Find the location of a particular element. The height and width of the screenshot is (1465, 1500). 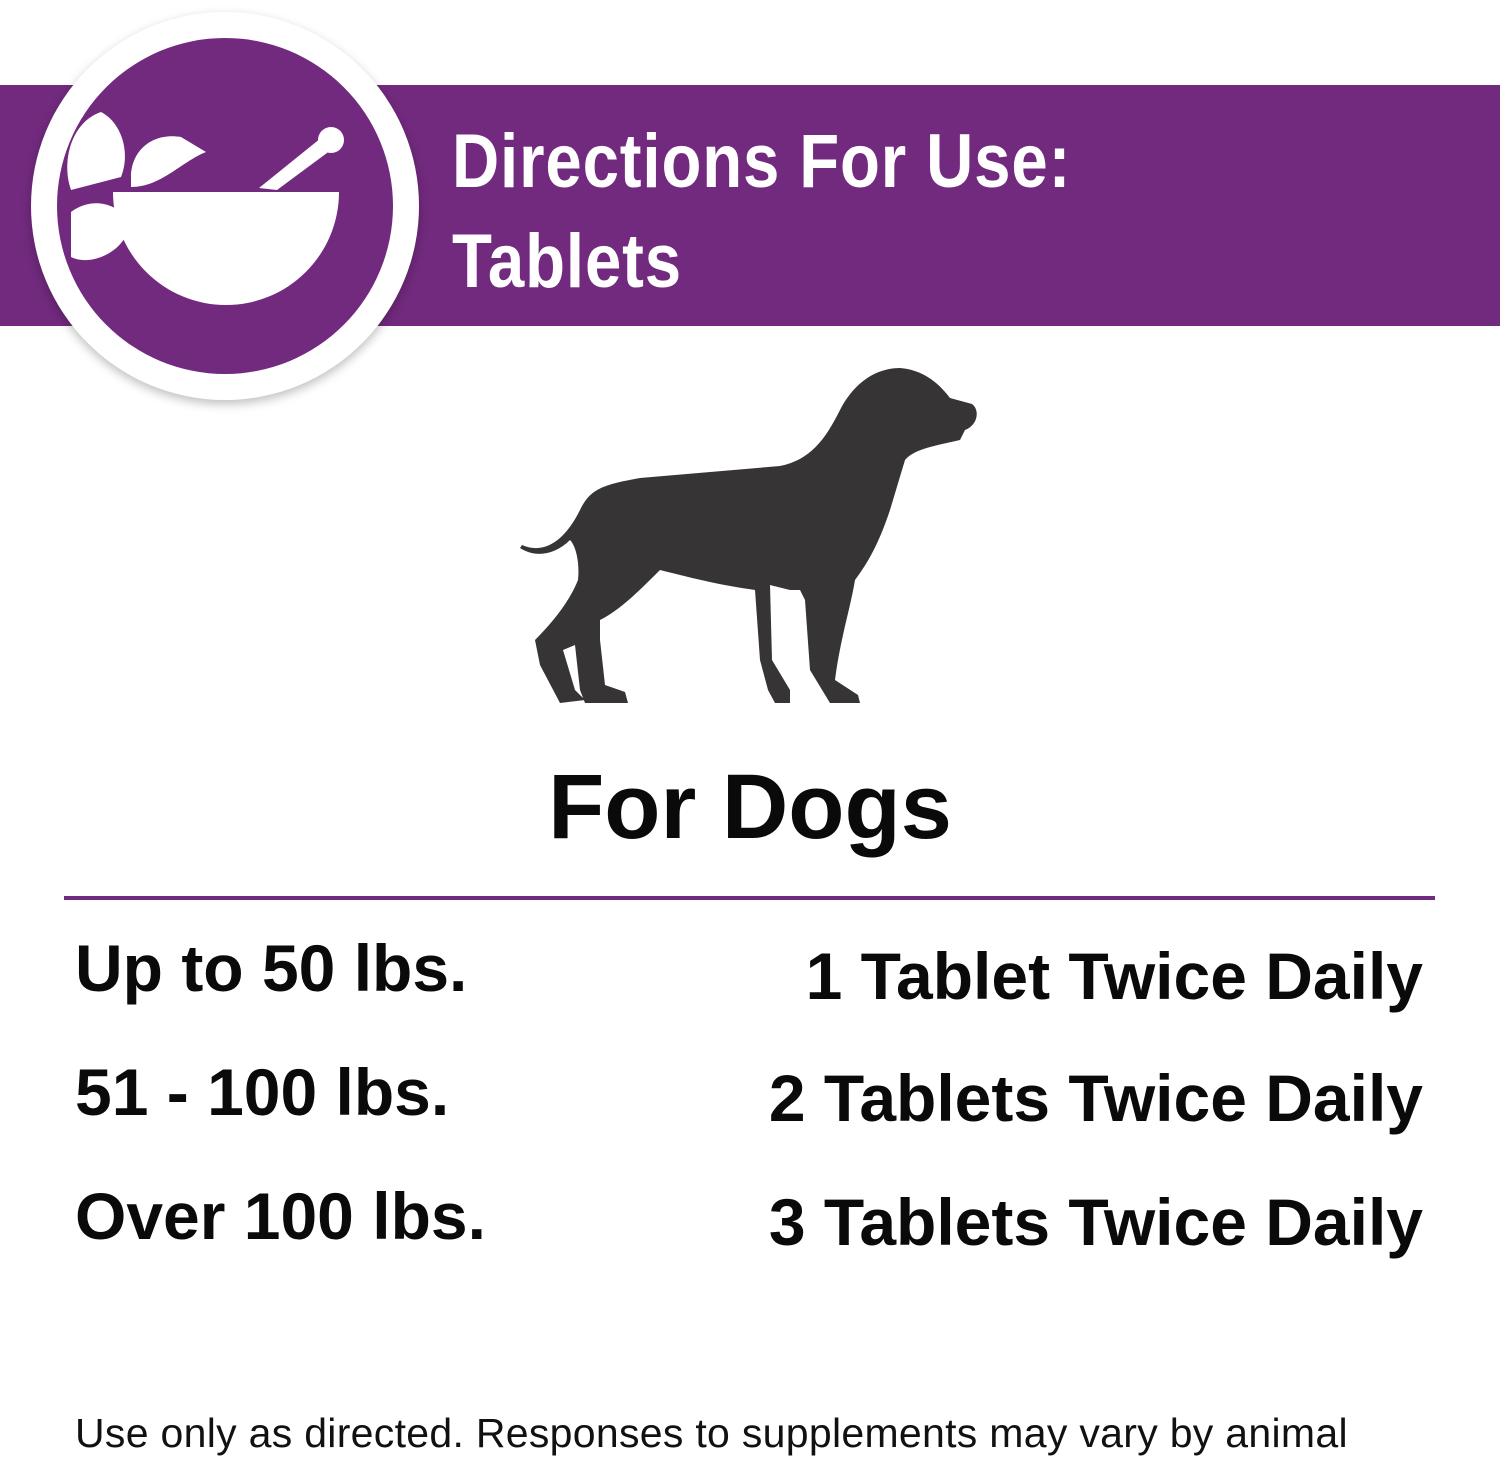

dose: 2 Tablets Twice Daily is located at coordinates (1095, 1098).